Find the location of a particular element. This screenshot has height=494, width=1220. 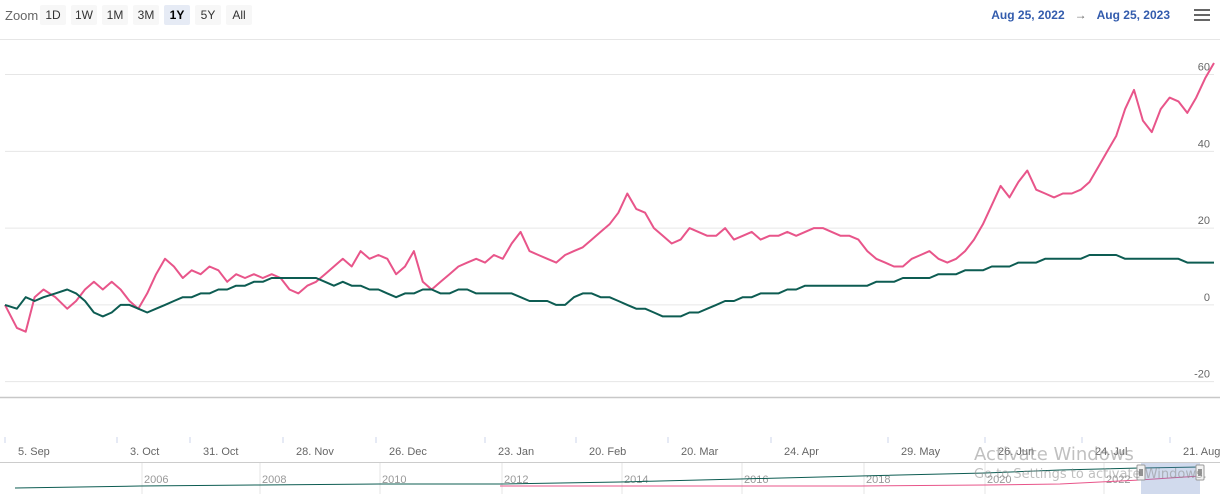

zoom-button-5y: 5Y is located at coordinates (208, 15).